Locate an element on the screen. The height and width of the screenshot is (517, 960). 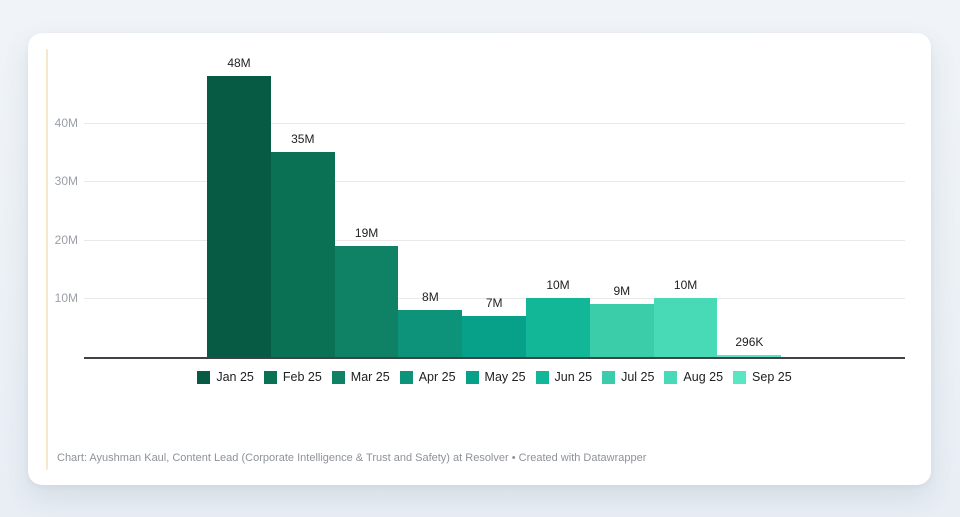
bar-value-label: 9M is located at coordinates (622, 291).